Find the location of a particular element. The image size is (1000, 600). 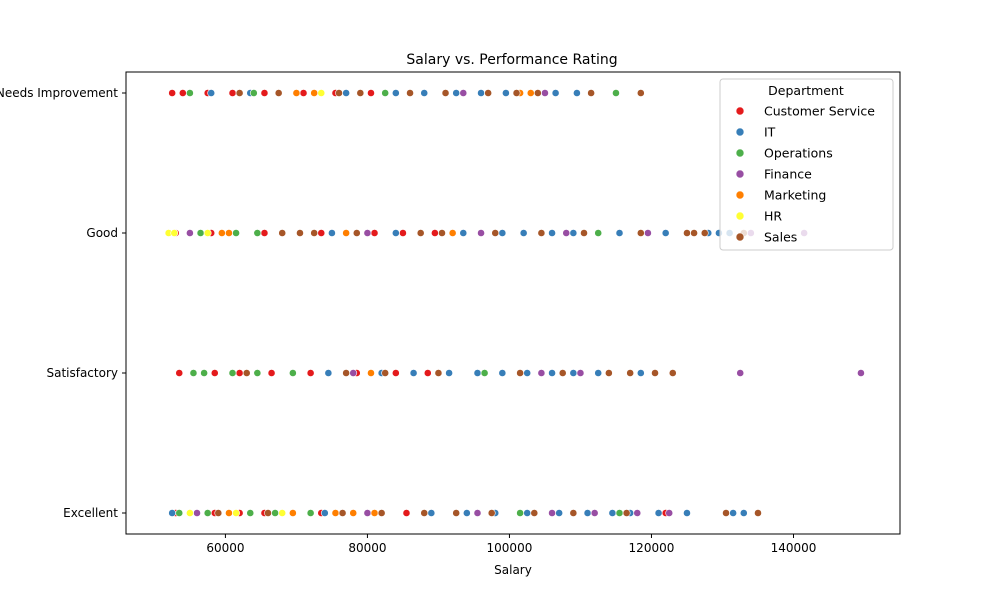

x-tick-label: 80000 is located at coordinates (367, 548).